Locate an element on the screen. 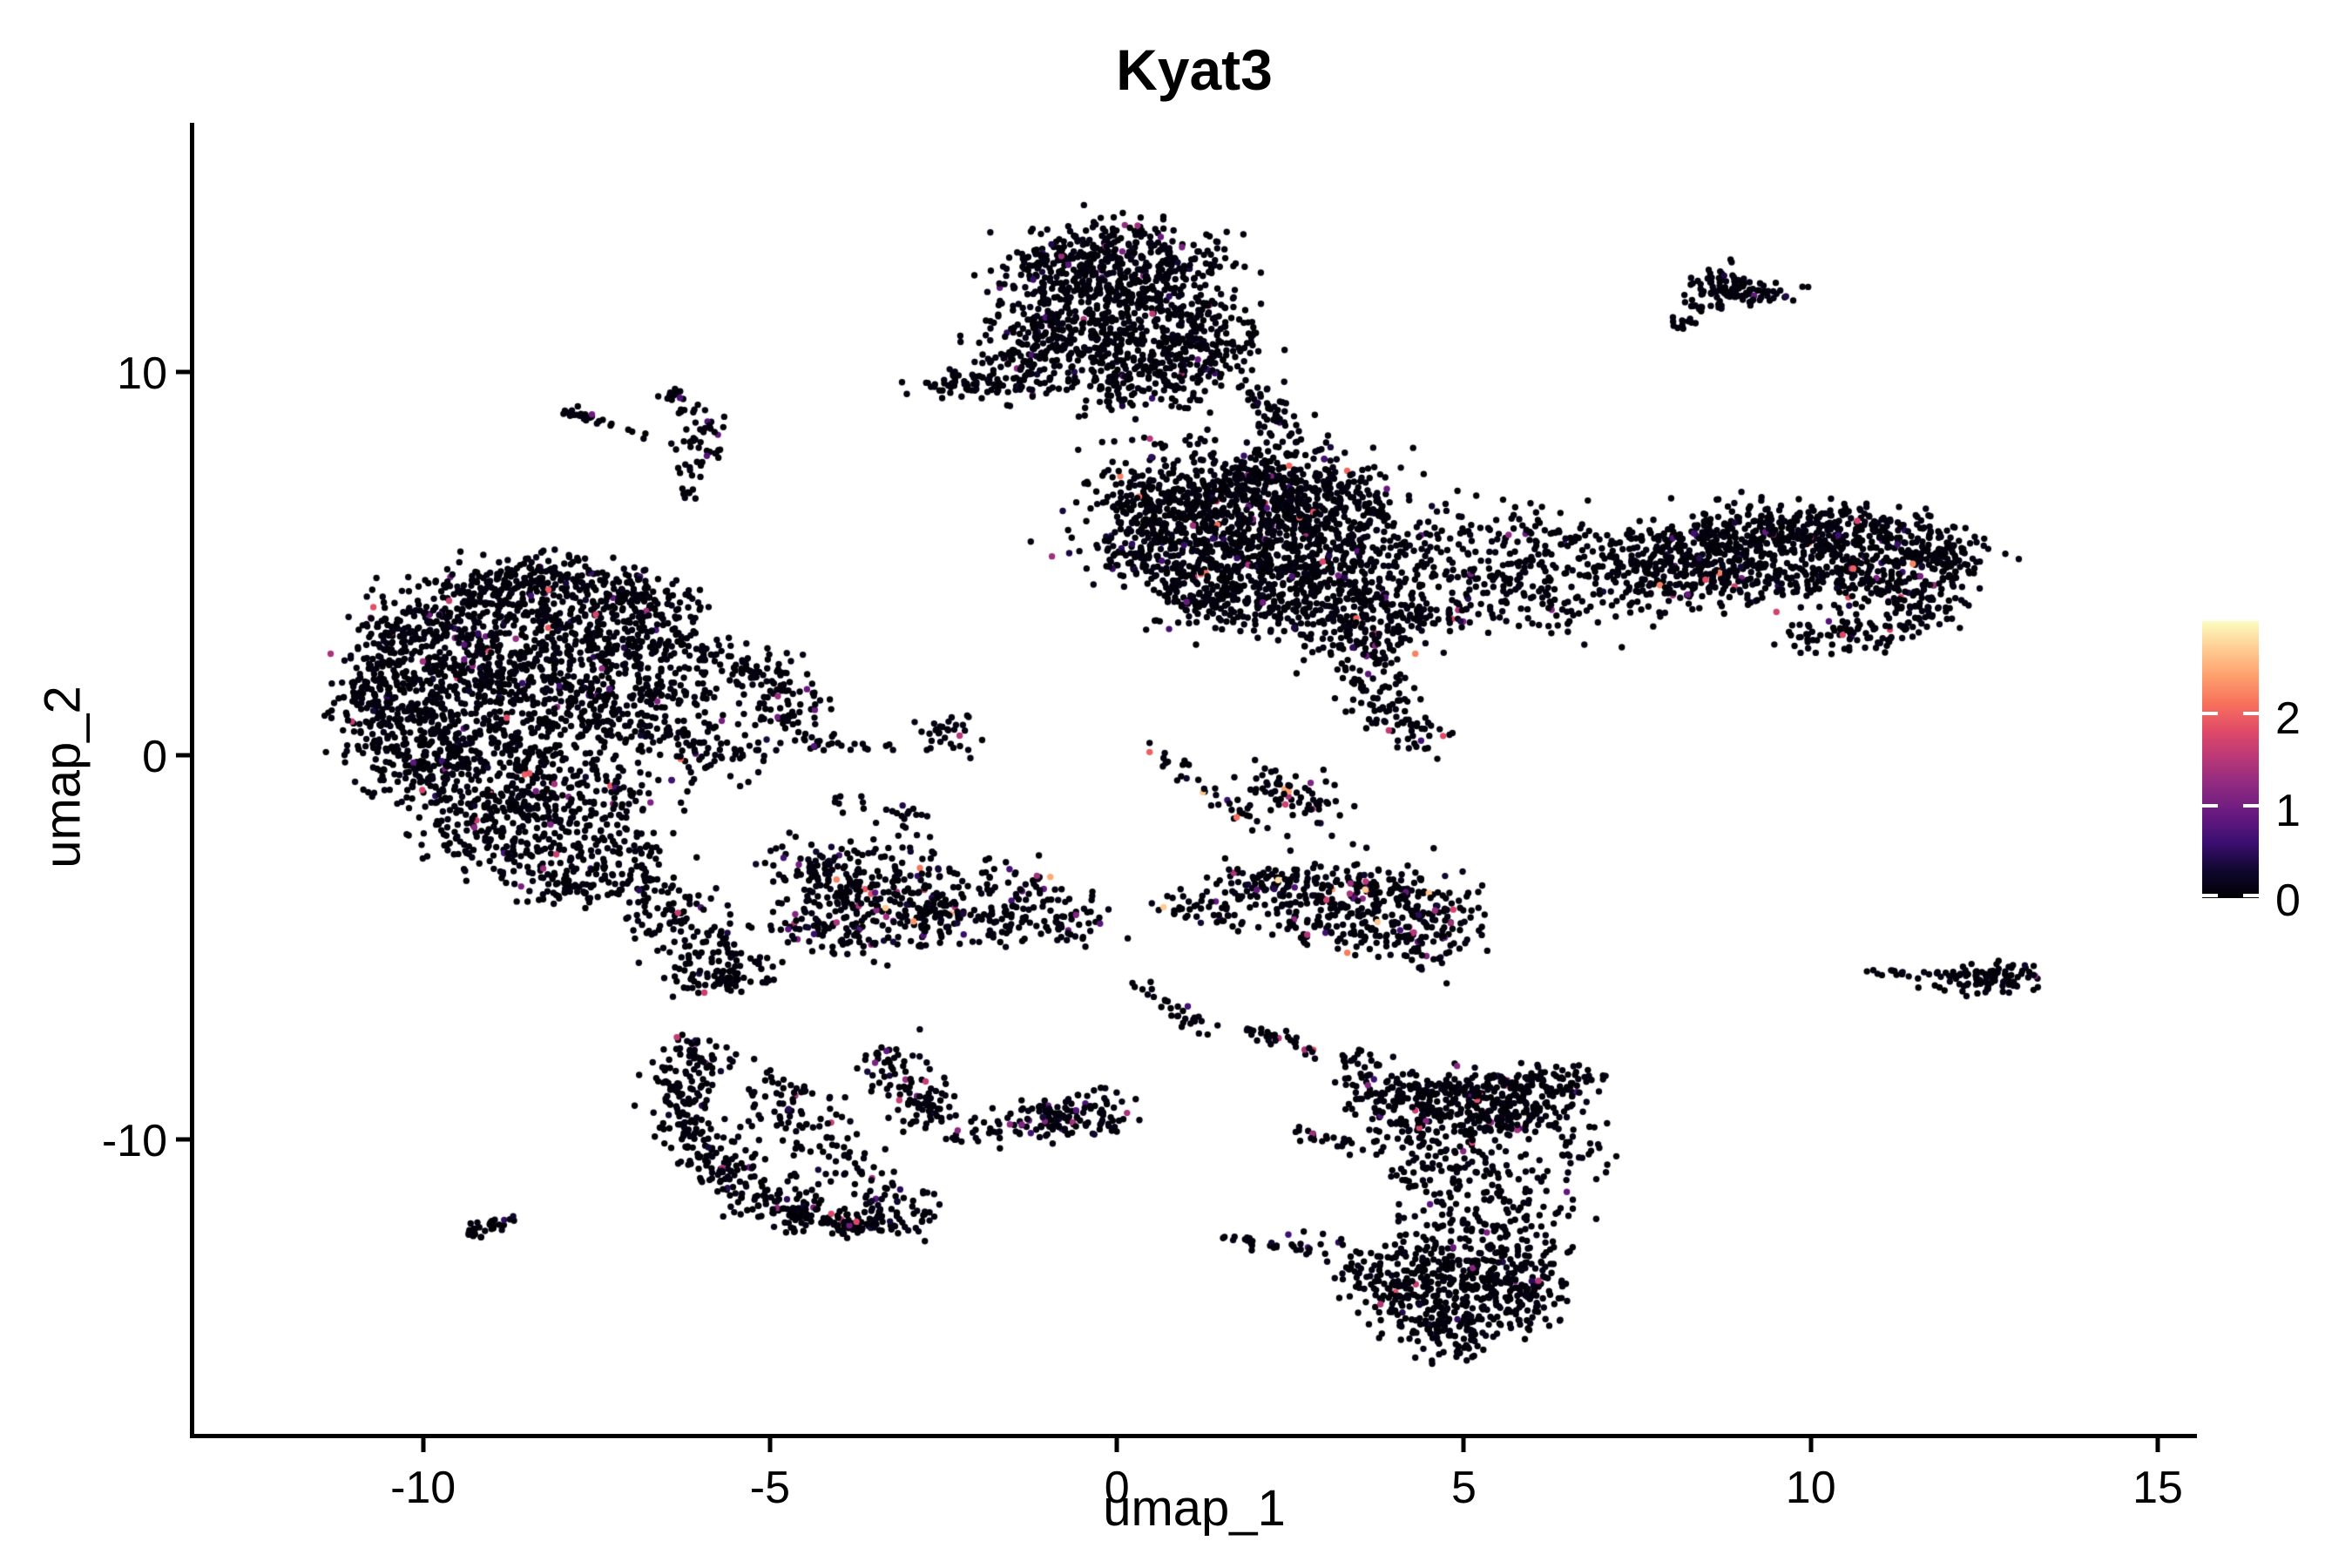  colorbar-tick-label: 1 is located at coordinates (2288, 811).